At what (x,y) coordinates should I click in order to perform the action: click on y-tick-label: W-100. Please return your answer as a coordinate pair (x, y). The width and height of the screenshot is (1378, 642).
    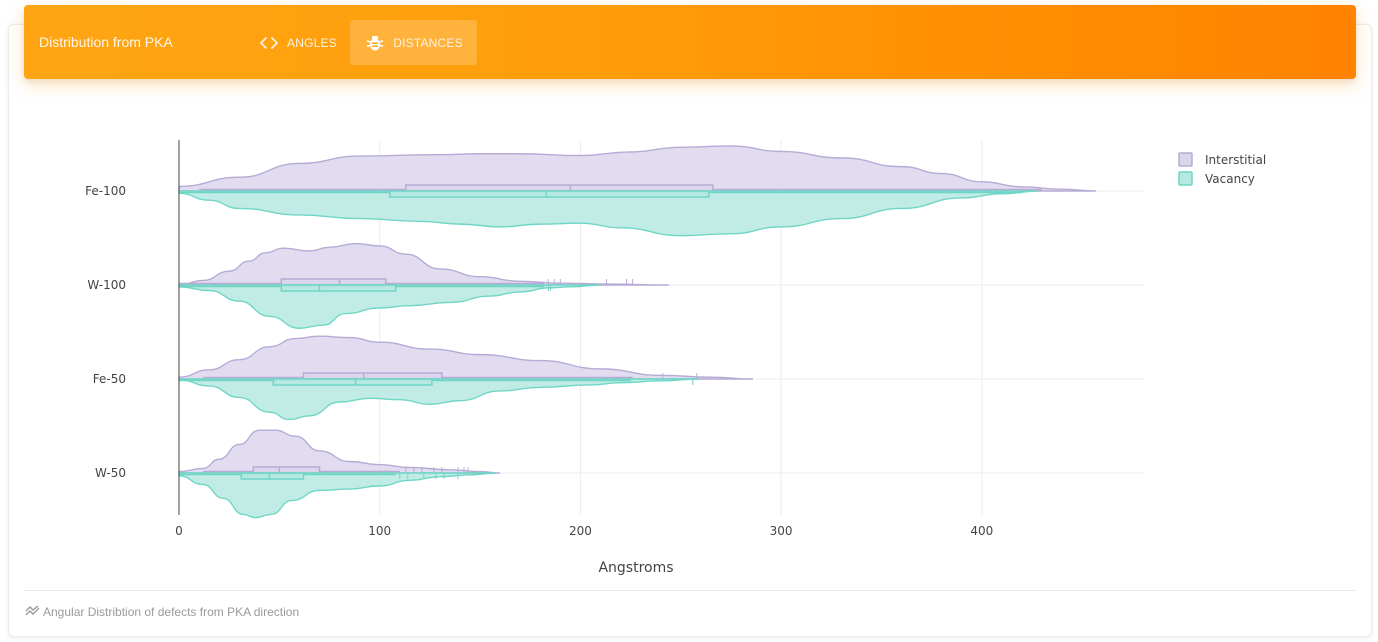
    Looking at the image, I should click on (106, 285).